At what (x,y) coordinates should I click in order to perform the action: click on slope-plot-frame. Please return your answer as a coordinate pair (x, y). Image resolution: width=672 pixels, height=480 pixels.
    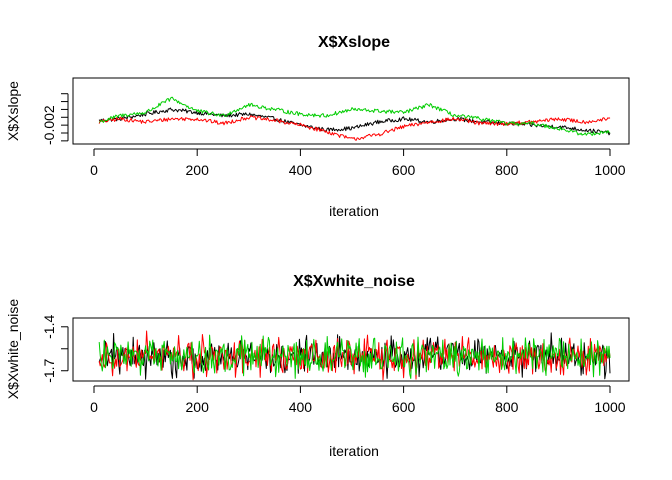
    Looking at the image, I should click on (351, 111).